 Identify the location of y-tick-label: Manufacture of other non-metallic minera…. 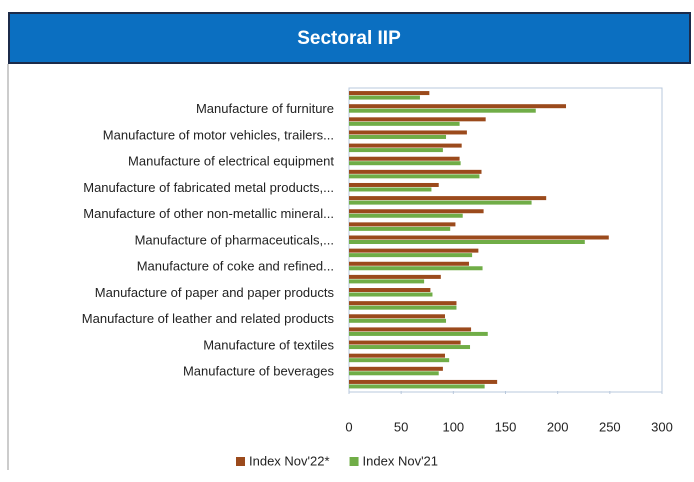
(208, 213).